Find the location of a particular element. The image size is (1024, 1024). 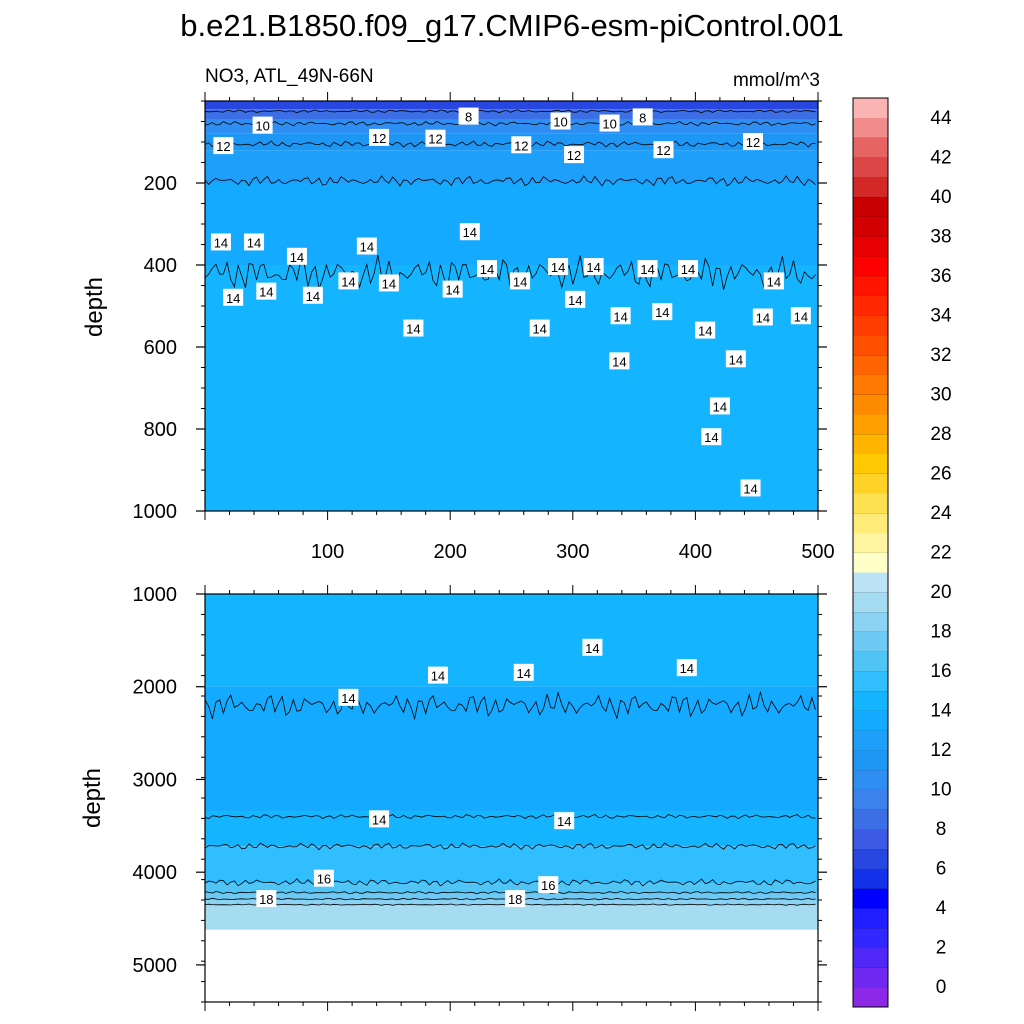

colorbar-label: 14 is located at coordinates (941, 711).